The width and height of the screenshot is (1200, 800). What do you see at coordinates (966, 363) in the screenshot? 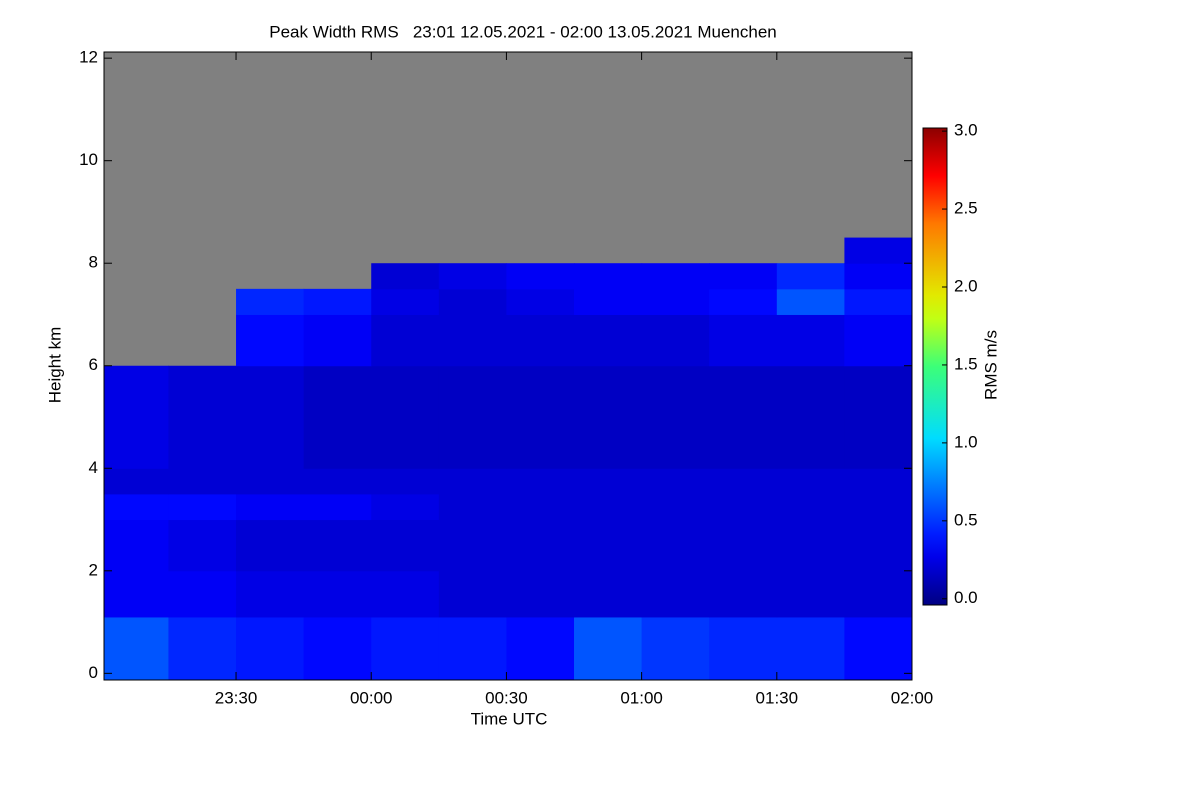
I see `colorbar-tick-label: 1.5` at bounding box center [966, 363].